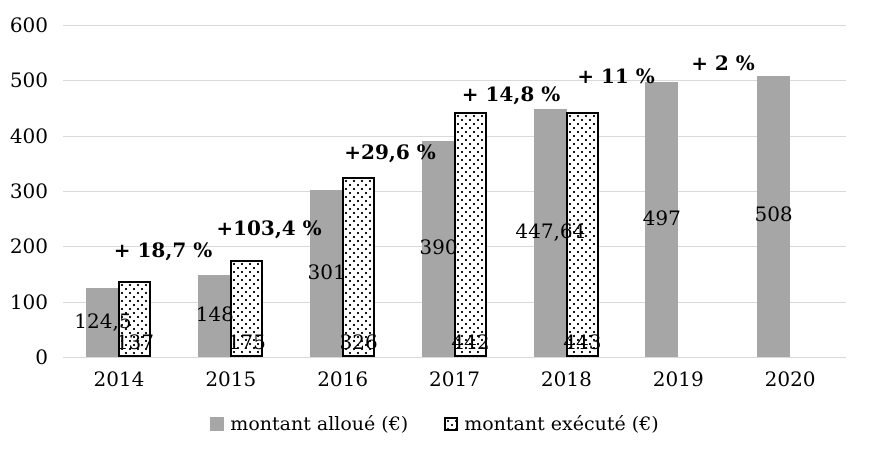 Image resolution: width=869 pixels, height=459 pixels. Describe the element at coordinates (319, 424) in the screenshot. I see `legend-label: montant alloué (€)` at that location.